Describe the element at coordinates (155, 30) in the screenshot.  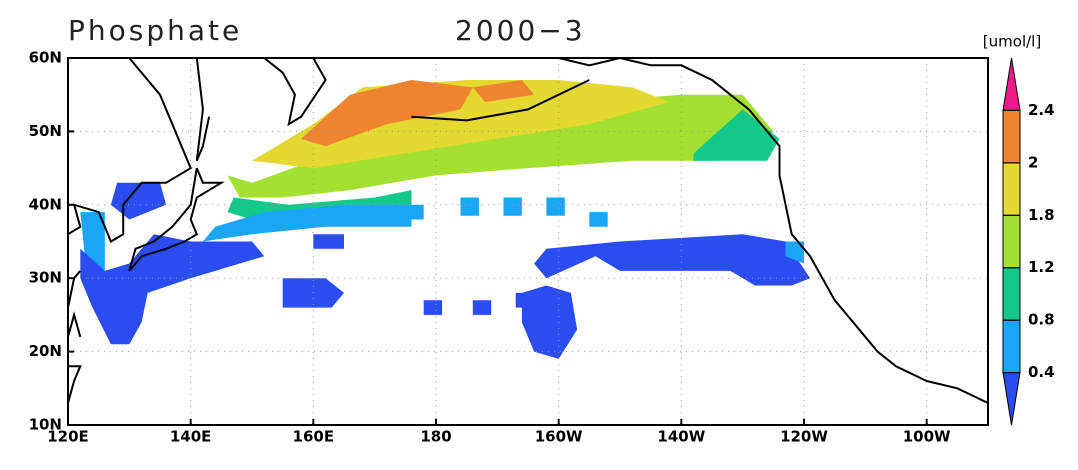
I see `title: Phosphate` at that location.